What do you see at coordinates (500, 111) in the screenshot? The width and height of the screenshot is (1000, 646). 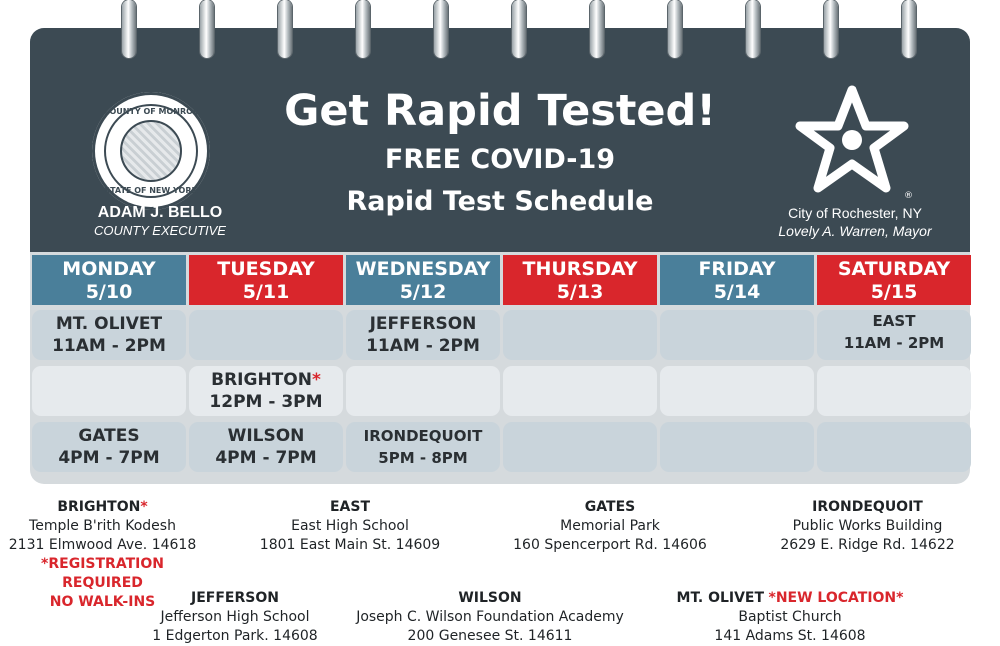 I see `page-title: Get Rapid Tested!` at bounding box center [500, 111].